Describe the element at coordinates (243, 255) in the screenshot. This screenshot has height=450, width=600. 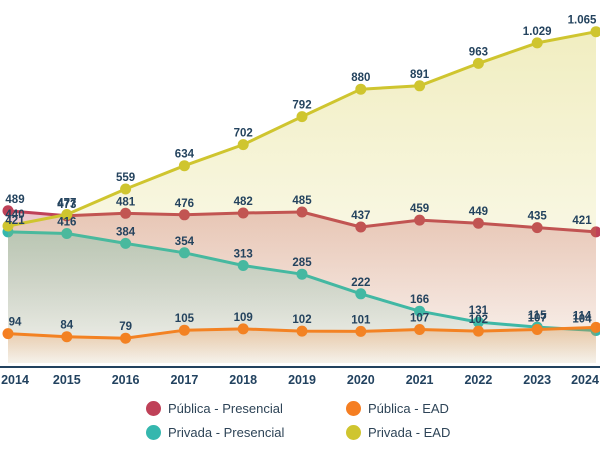
I see `data-label: 313` at that location.